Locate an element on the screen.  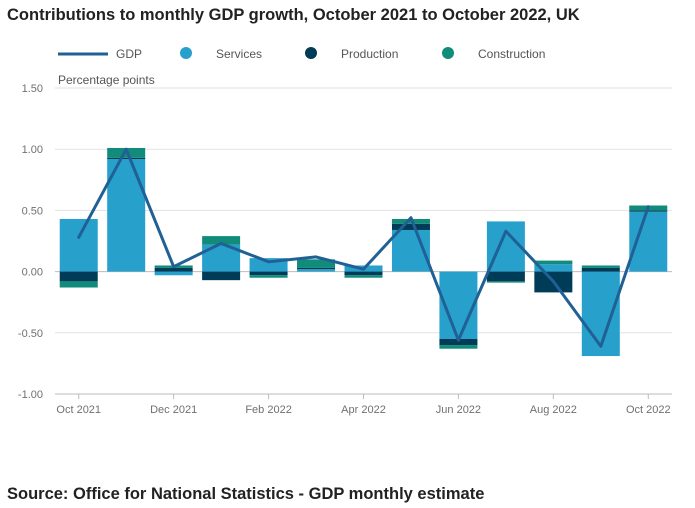
bar-construction-jun-2022 is located at coordinates (458, 347).